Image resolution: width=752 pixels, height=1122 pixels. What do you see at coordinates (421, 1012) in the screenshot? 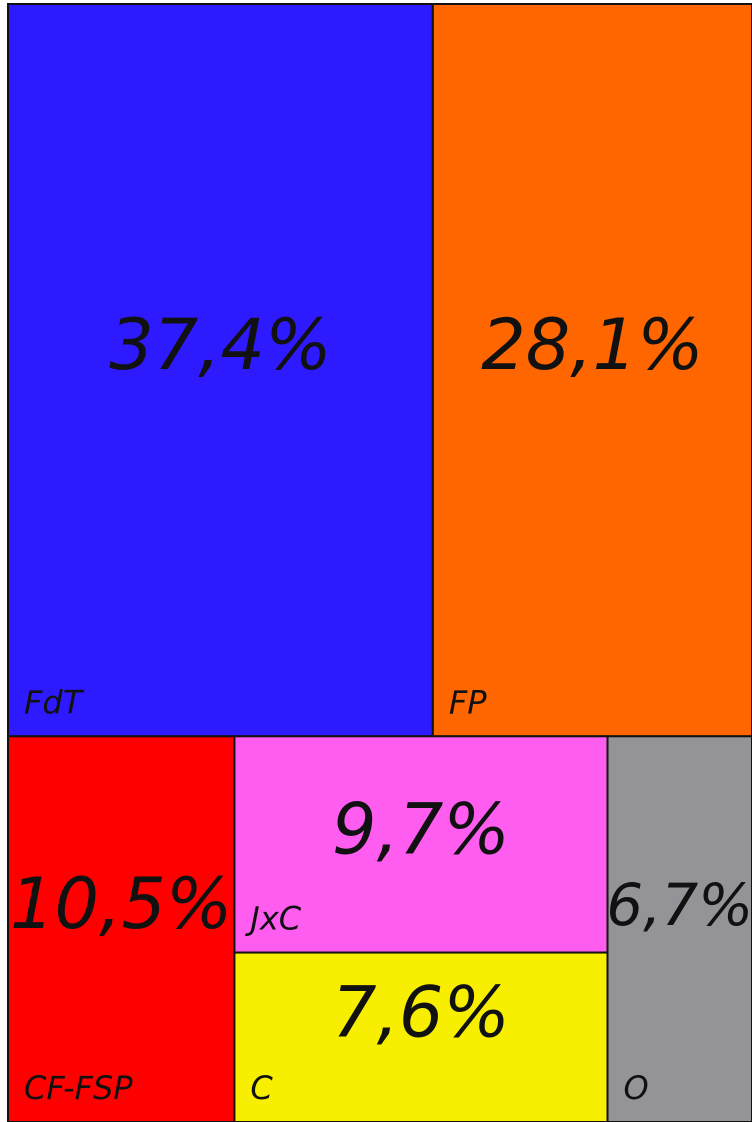
I see `value-label: 7,6%` at bounding box center [421, 1012].